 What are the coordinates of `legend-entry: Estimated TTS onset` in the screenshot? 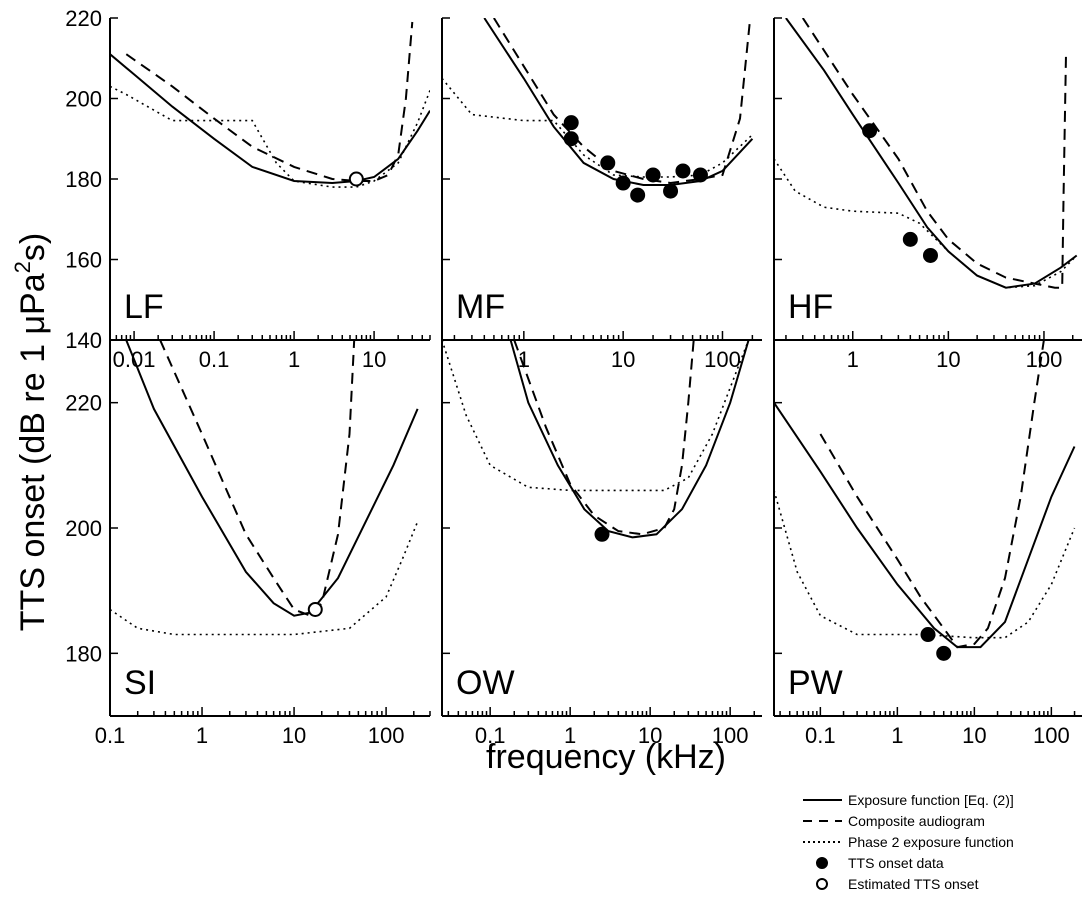 It's located at (897, 884).